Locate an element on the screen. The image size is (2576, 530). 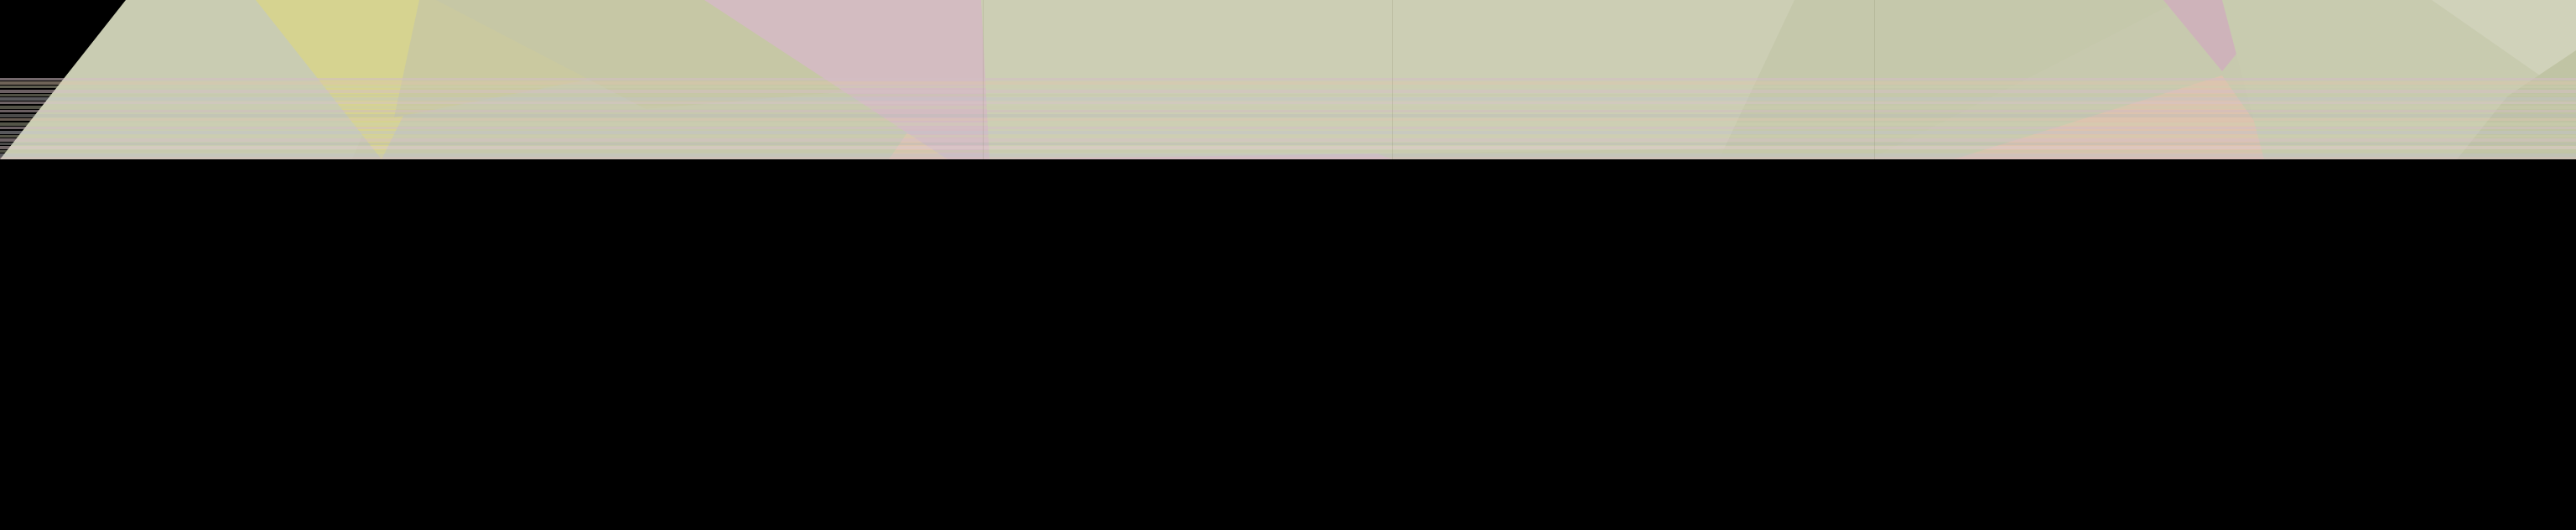
vertical-seam-left is located at coordinates (983, 79).